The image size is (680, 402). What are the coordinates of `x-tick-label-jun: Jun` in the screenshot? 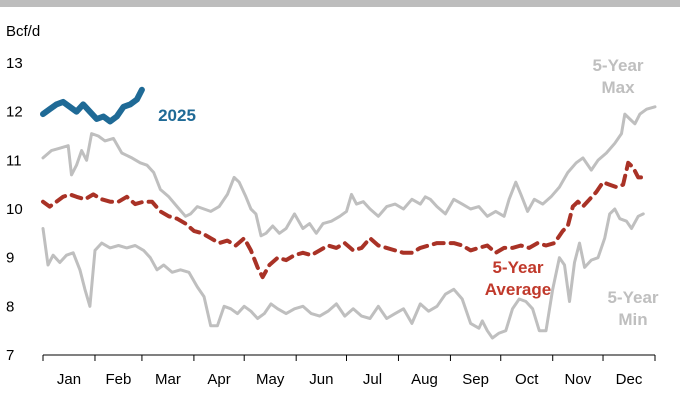 It's located at (321, 379).